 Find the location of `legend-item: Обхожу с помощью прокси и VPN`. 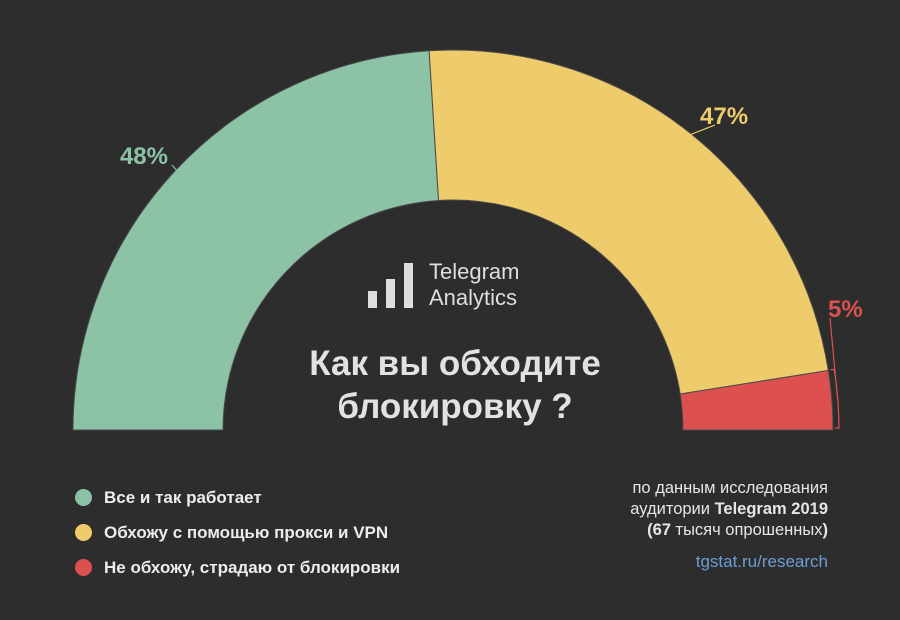

legend-item: Обхожу с помощью прокси и VPN is located at coordinates (237, 532).